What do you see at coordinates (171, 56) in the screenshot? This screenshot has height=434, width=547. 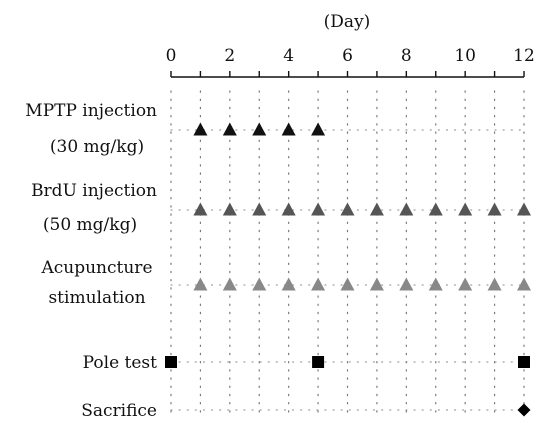 I see `axis-tick-label: 0` at bounding box center [171, 56].